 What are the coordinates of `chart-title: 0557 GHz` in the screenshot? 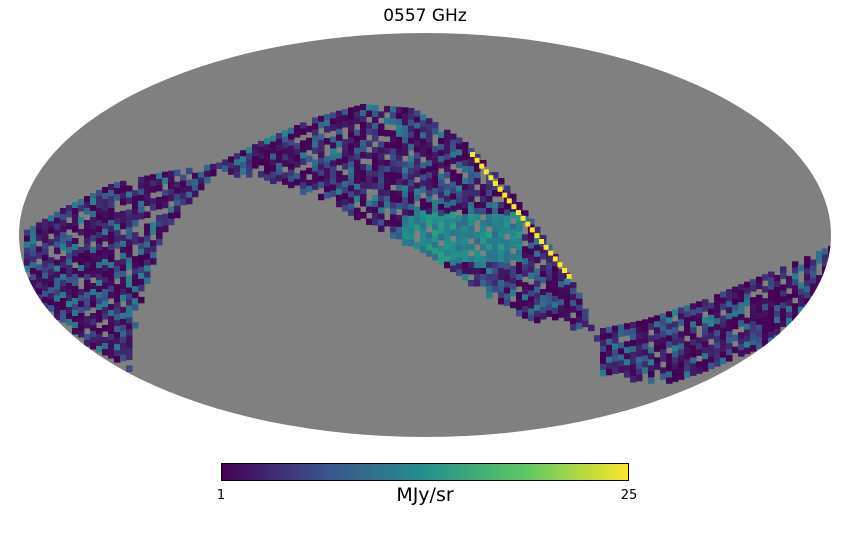 It's located at (425, 16).